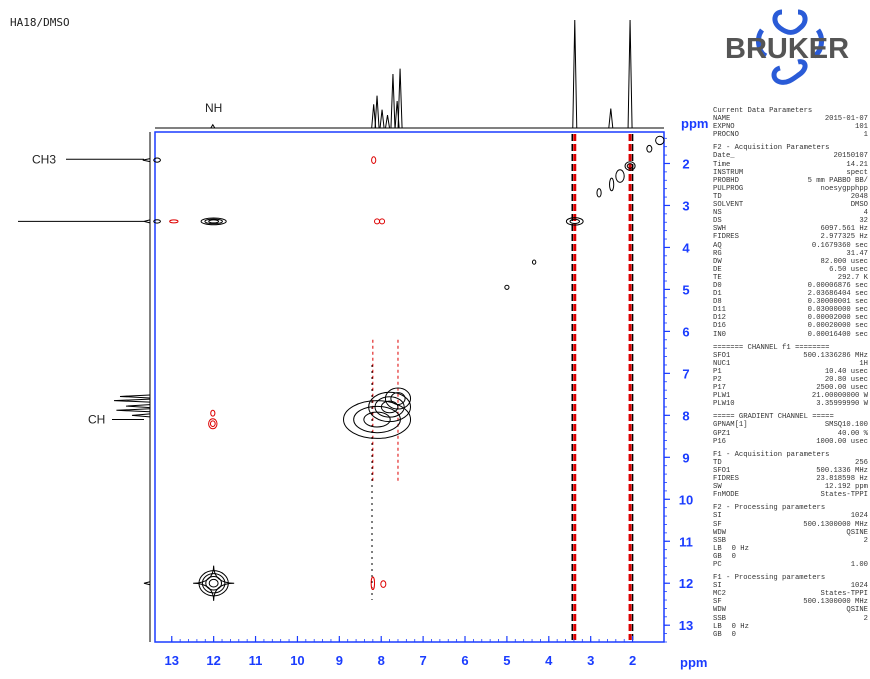  What do you see at coordinates (844, 237) in the screenshot?
I see `param-value: 2.977325 Hz` at bounding box center [844, 237].